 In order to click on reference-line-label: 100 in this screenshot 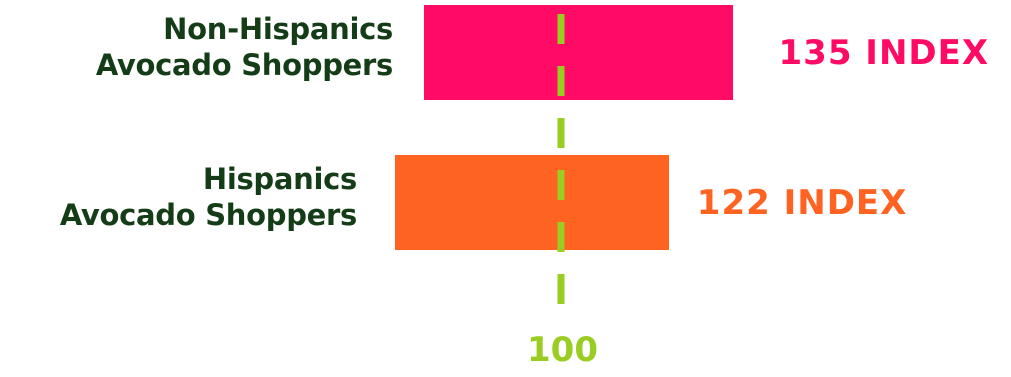, I will do `click(562, 350)`.